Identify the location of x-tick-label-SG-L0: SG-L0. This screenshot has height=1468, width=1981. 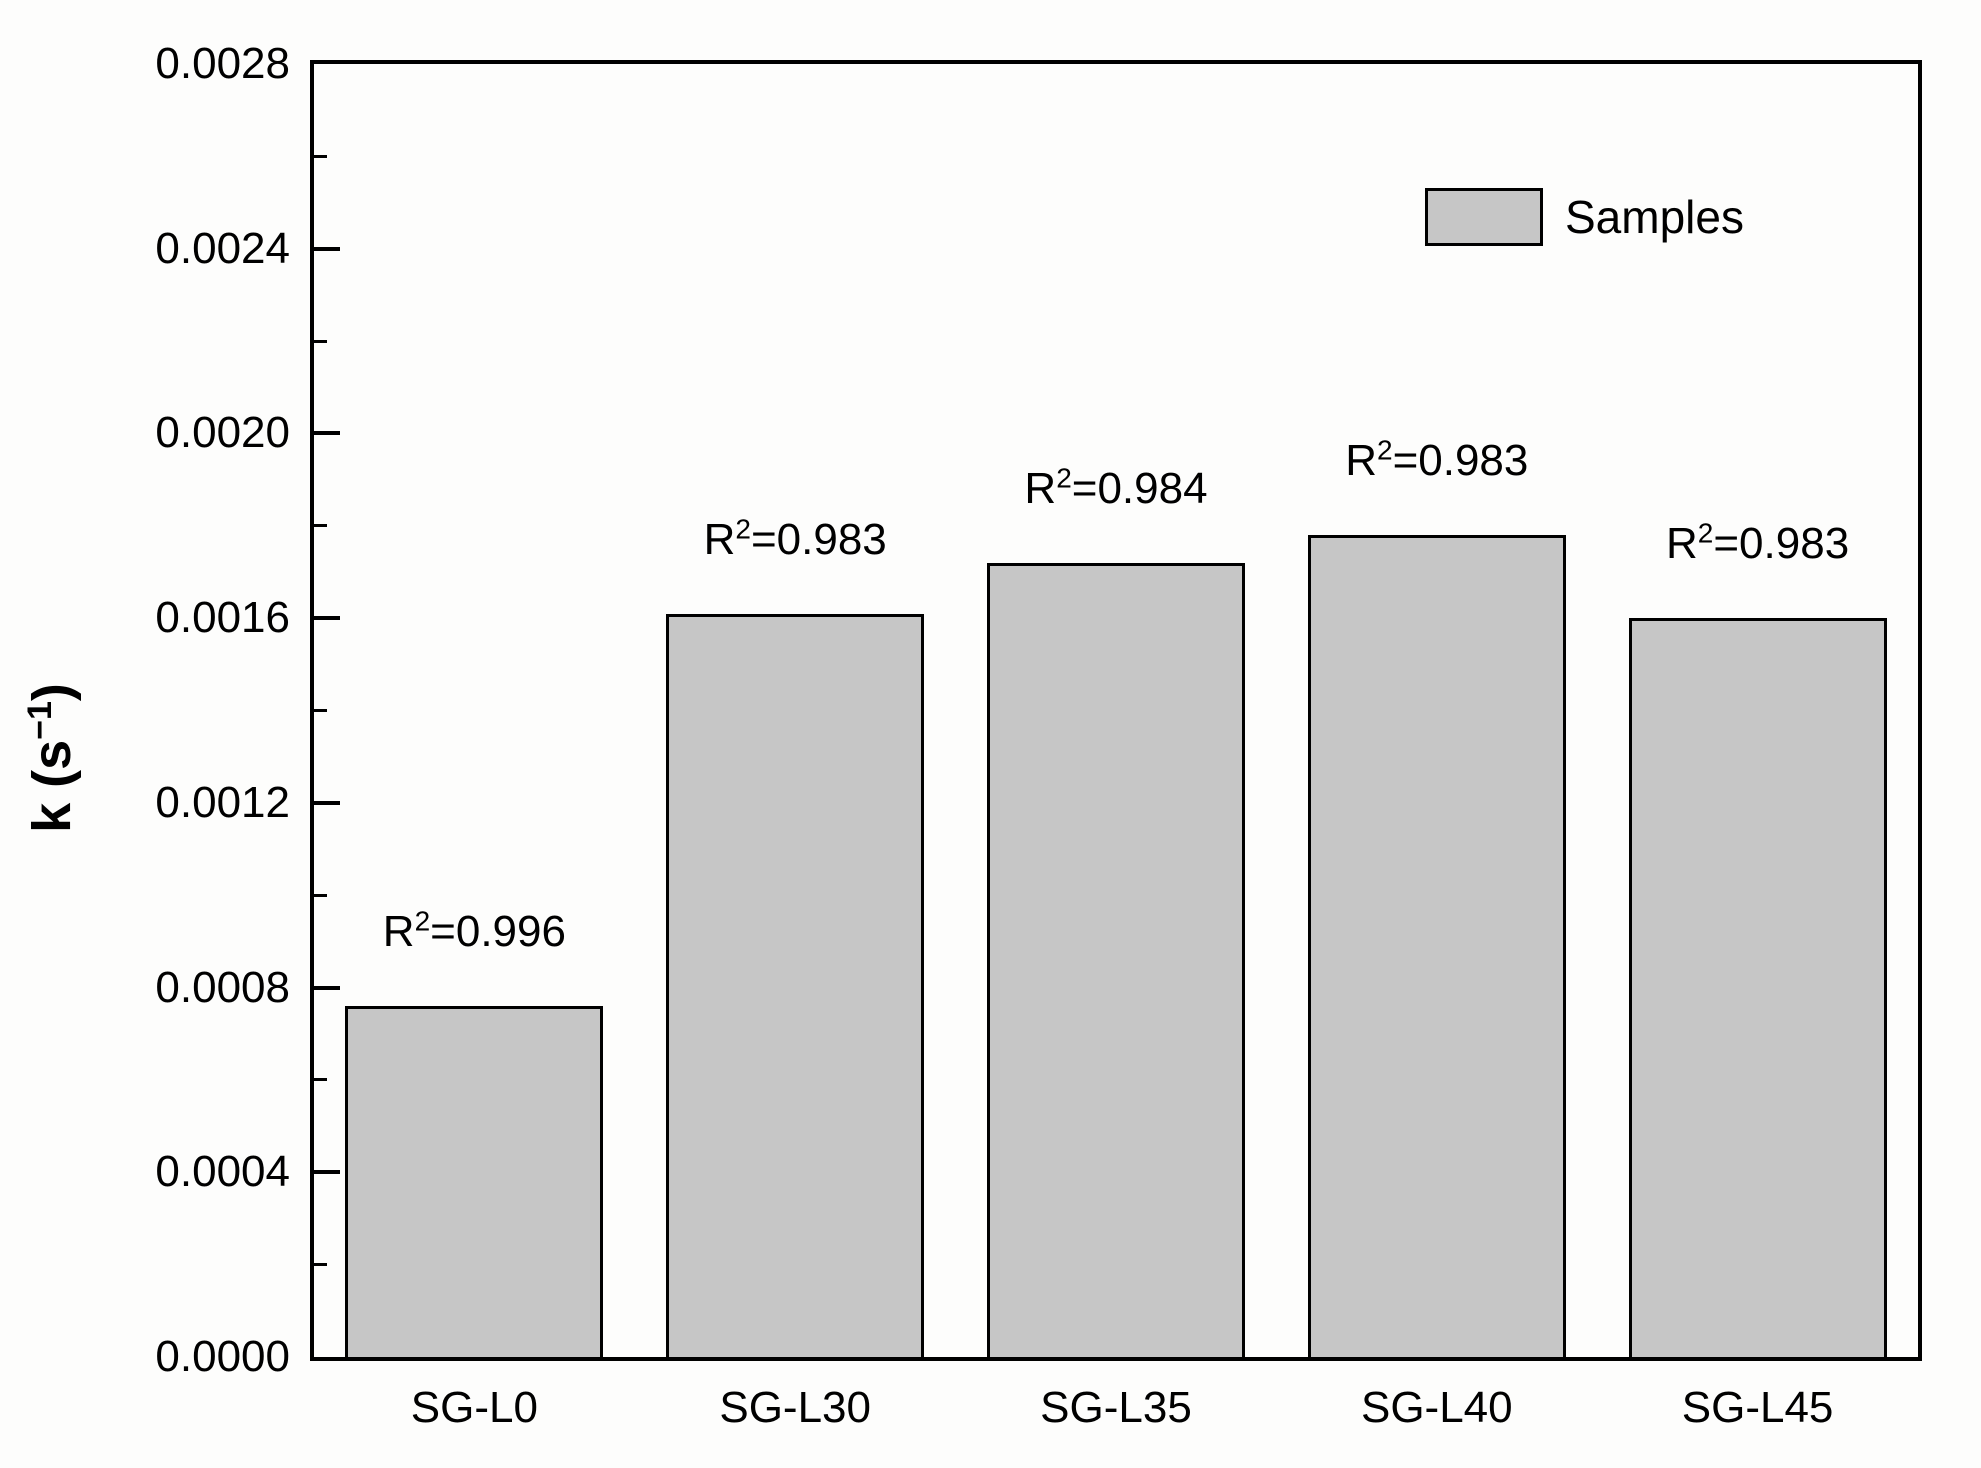
(474, 1407).